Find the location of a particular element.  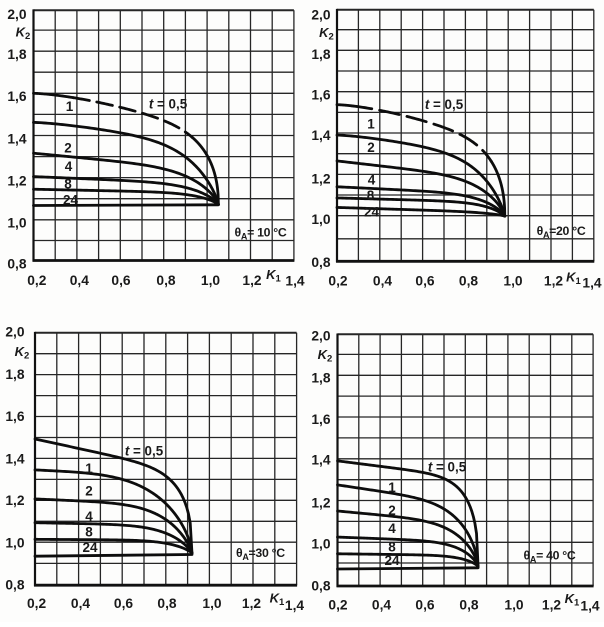

svg-text: θA=20 °C is located at coordinates (561, 232).